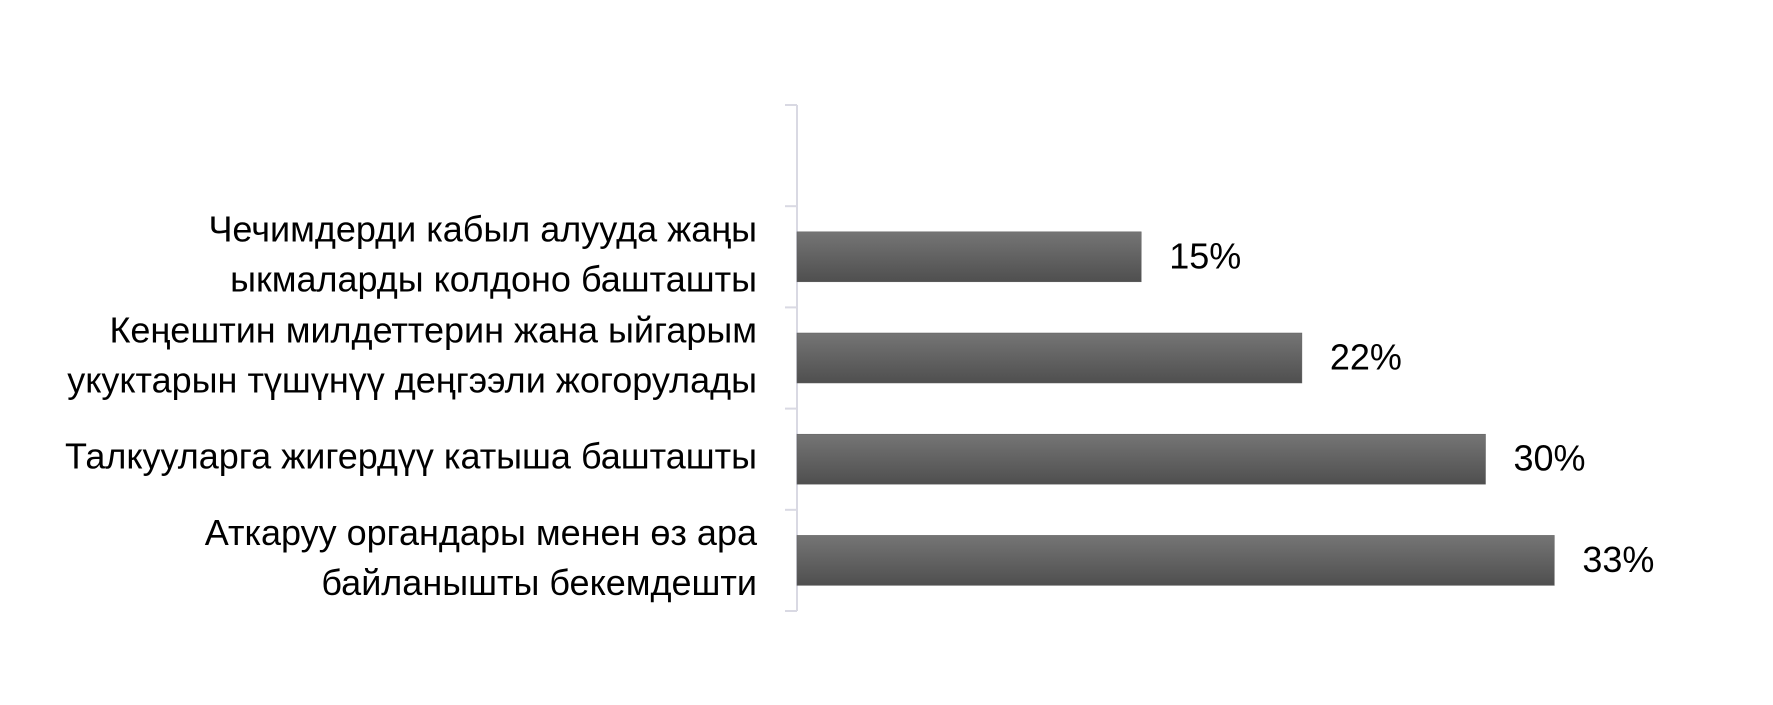 This screenshot has width=1773, height=705. Describe the element at coordinates (1618, 559) in the screenshot. I see `value-label: 33%` at that location.